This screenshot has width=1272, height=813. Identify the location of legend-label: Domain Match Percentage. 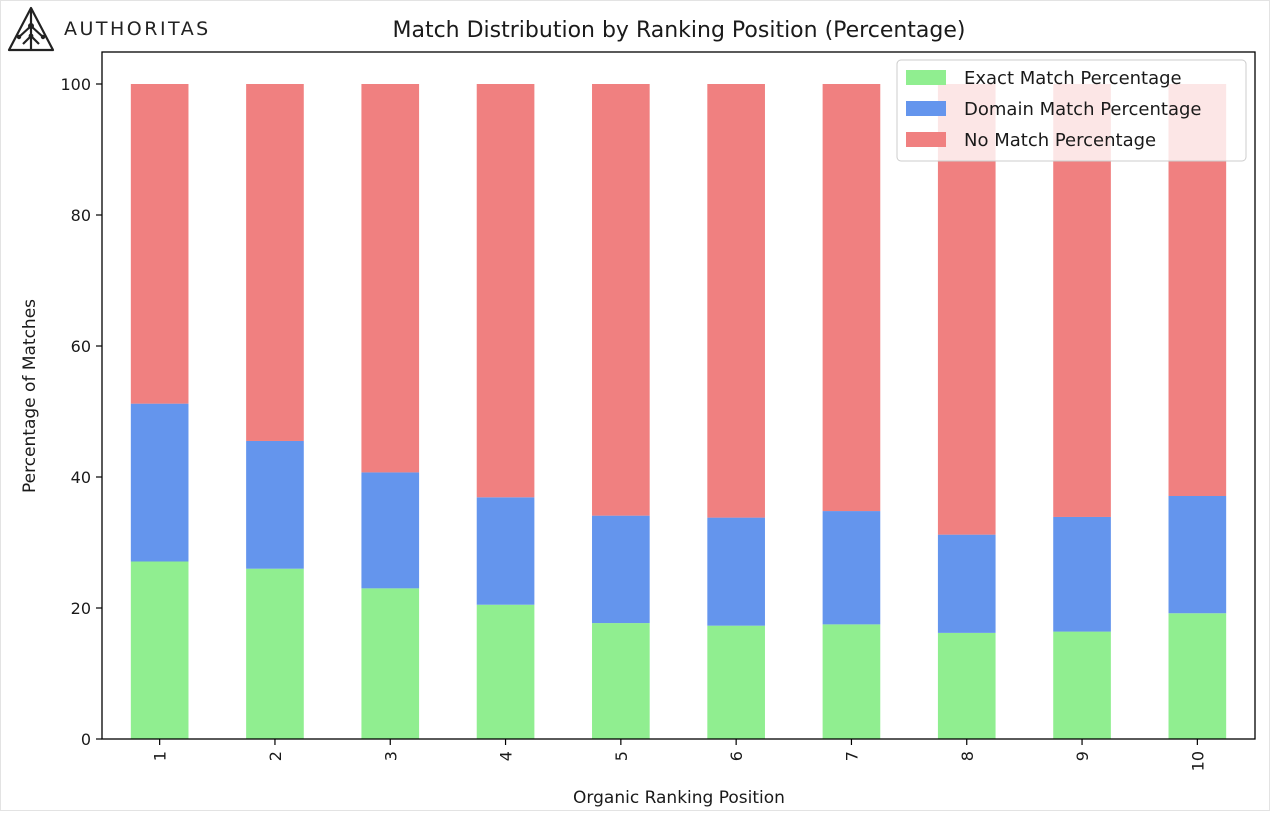
(1082, 109).